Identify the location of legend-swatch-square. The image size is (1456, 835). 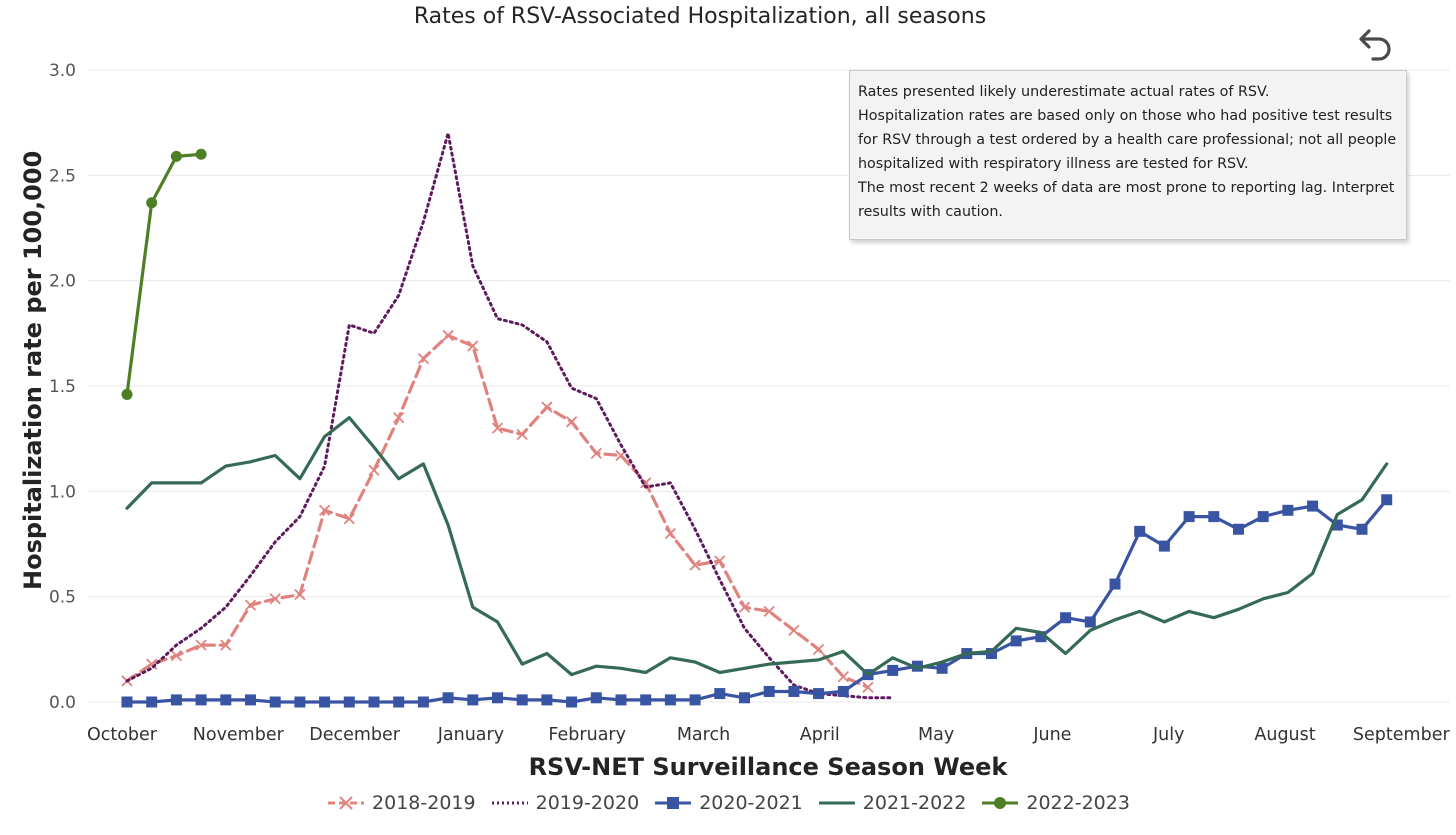
(673, 803).